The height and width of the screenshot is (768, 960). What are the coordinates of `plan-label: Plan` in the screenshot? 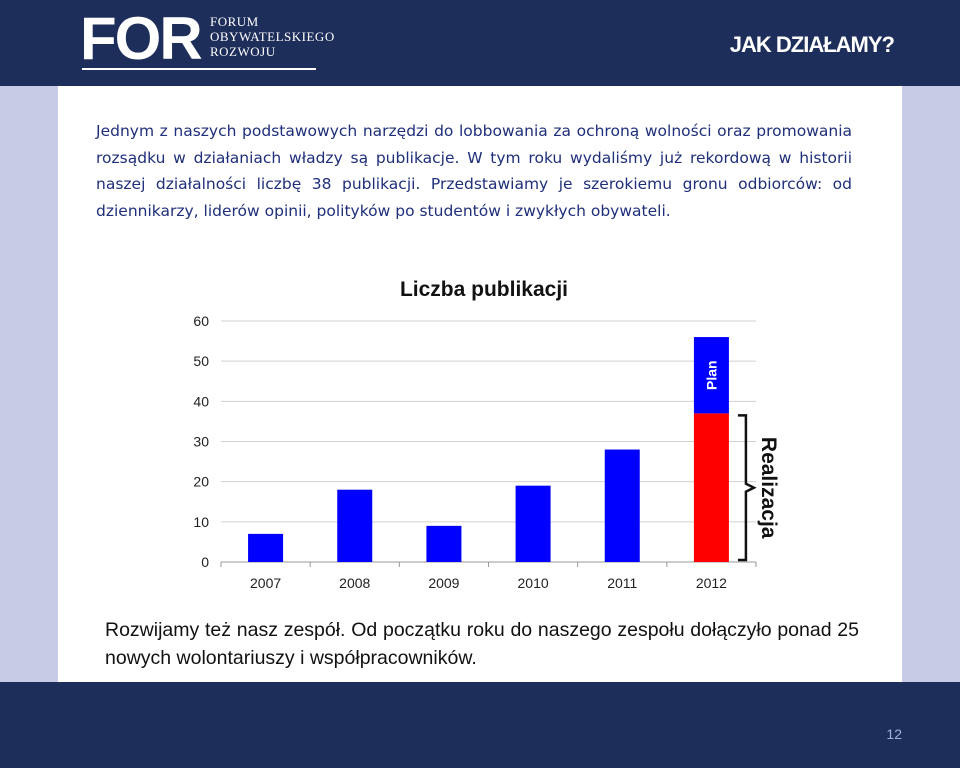 It's located at (711, 375).